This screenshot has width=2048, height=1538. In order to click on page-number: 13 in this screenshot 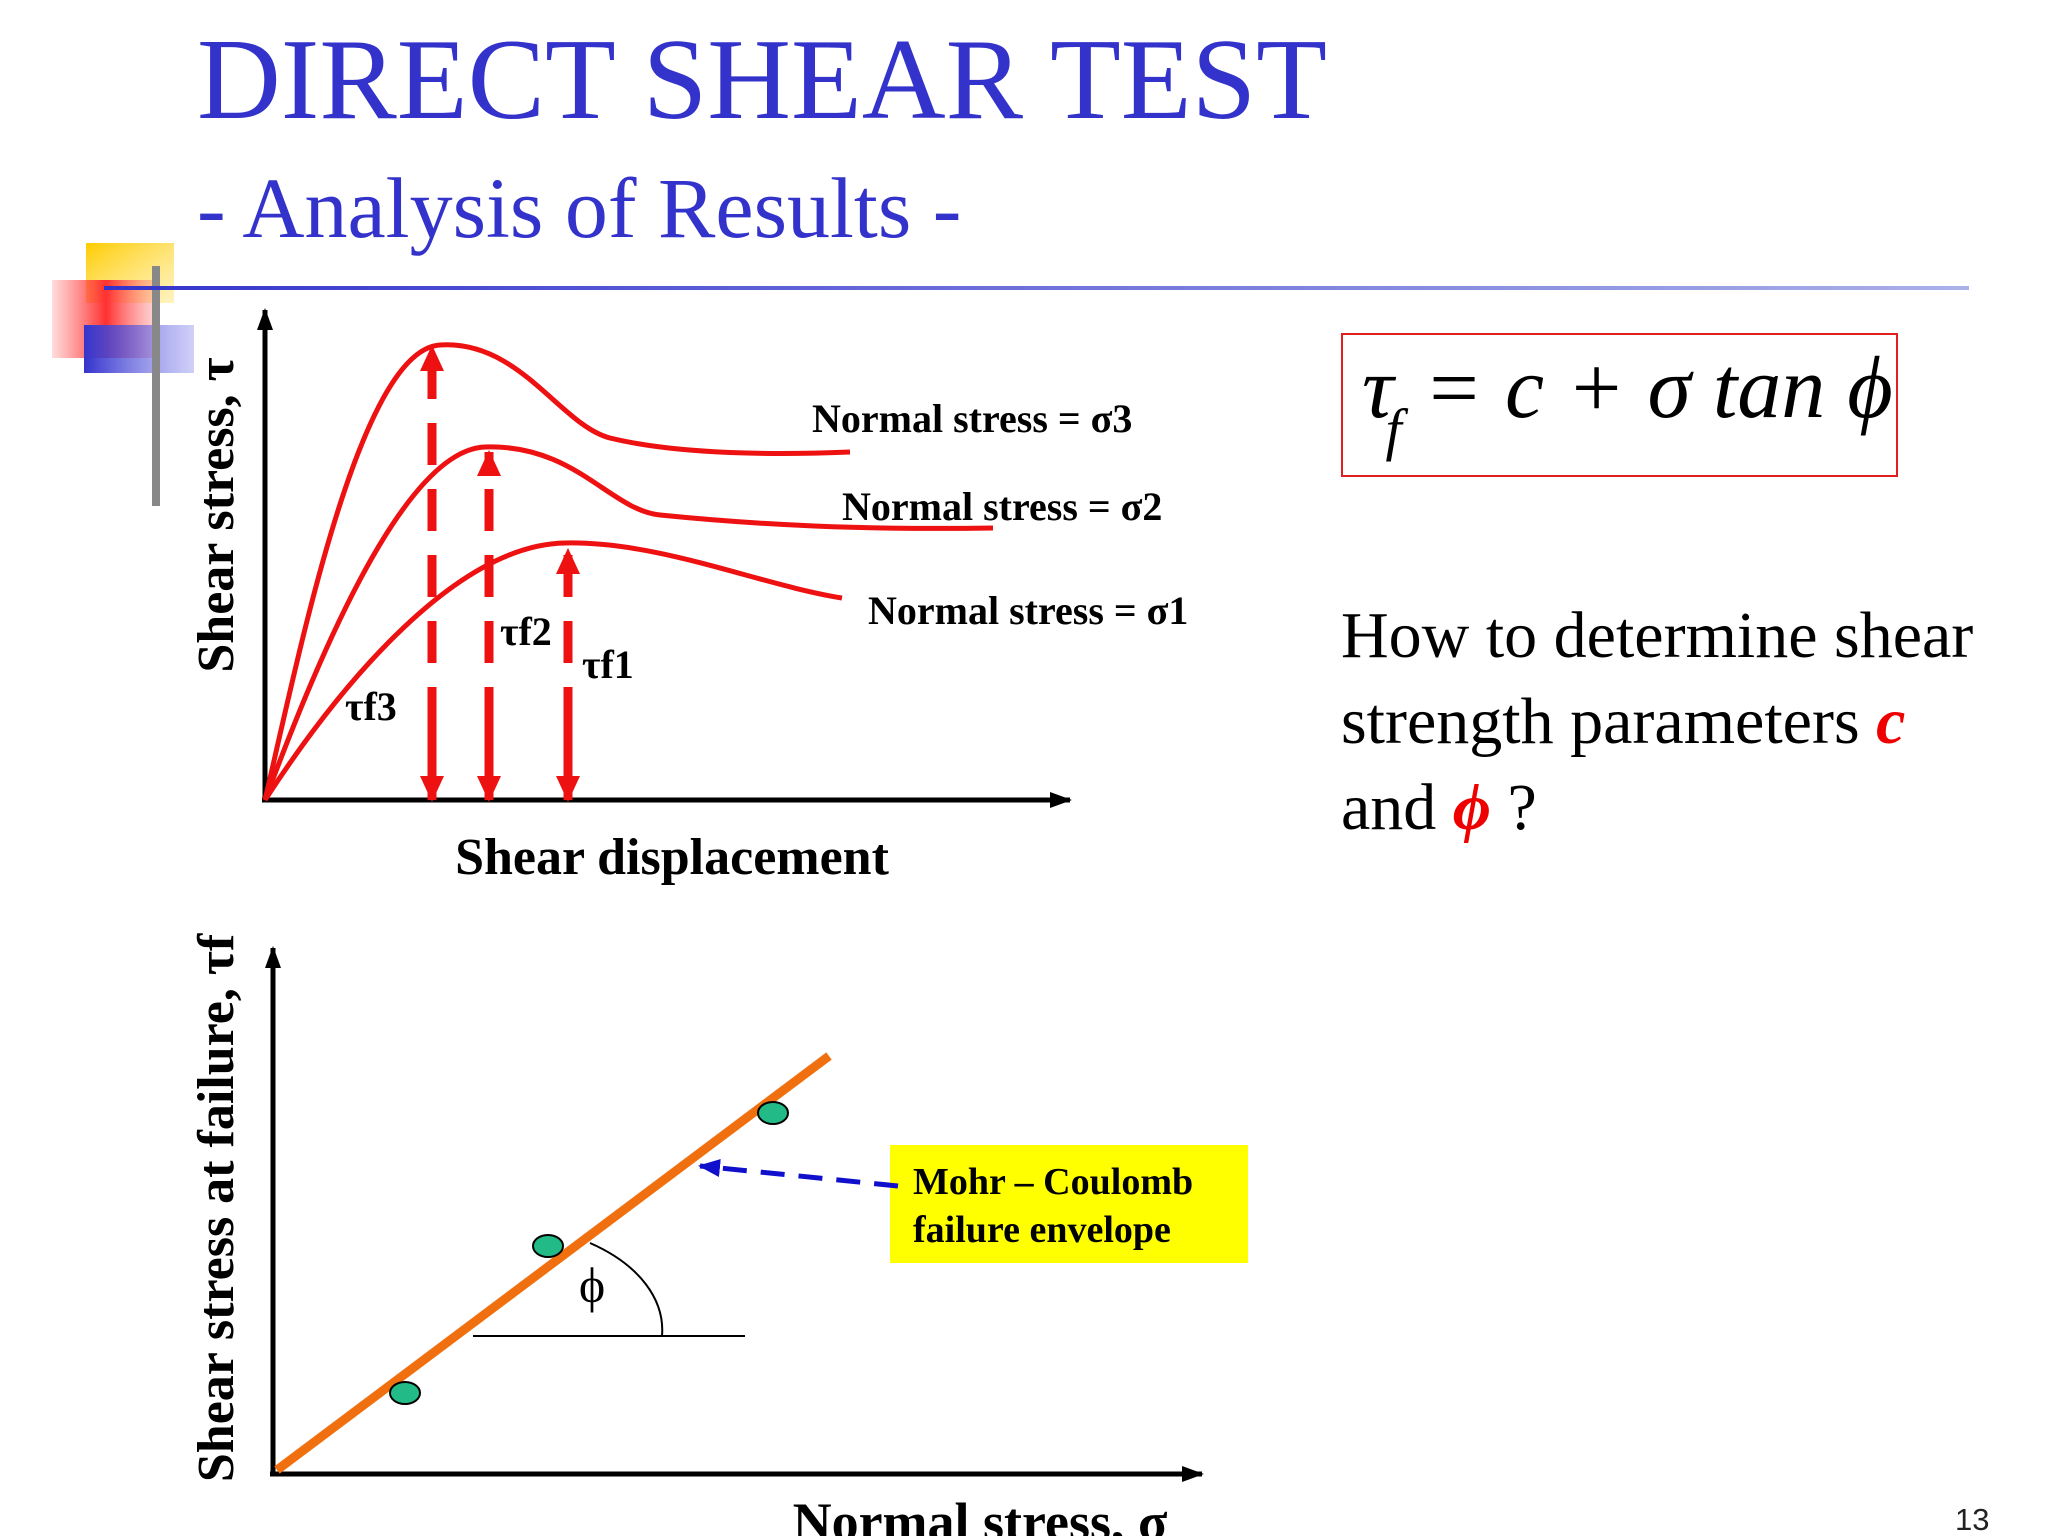, I will do `click(1972, 1519)`.